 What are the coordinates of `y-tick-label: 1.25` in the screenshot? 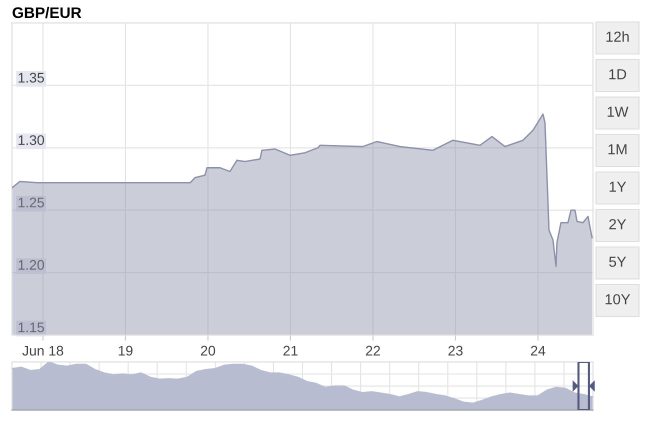 It's located at (31, 203).